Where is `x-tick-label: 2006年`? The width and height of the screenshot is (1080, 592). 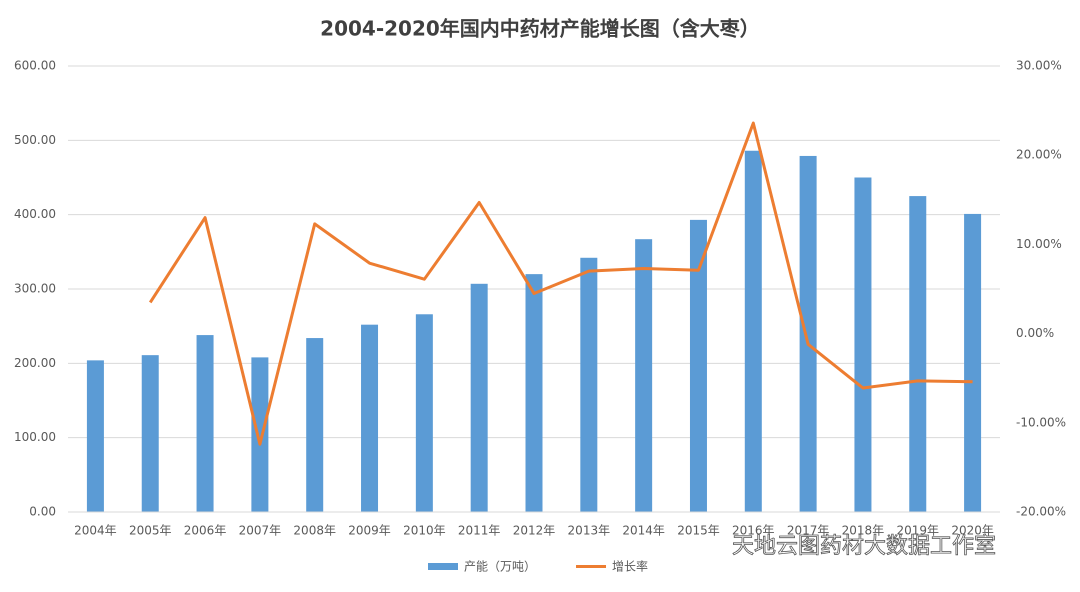
x-tick-label: 2006年 is located at coordinates (205, 531).